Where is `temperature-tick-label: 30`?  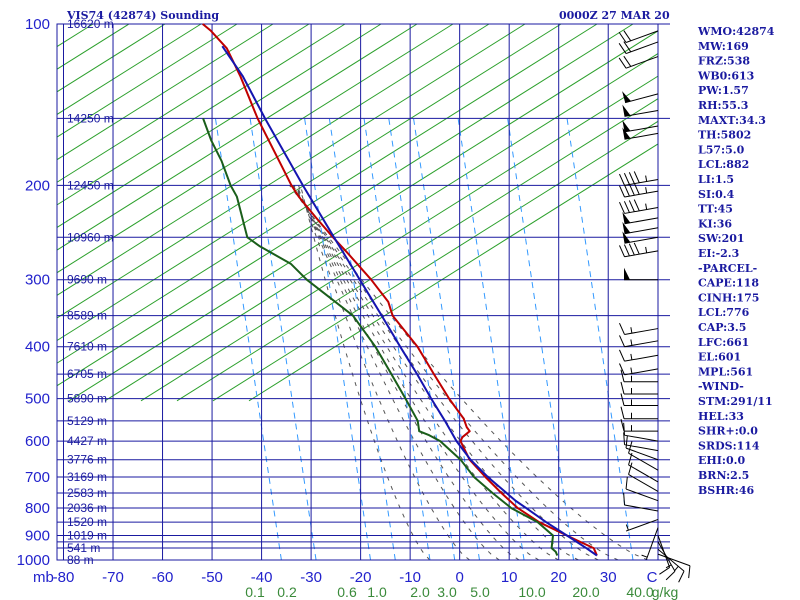
temperature-tick-label: 30 is located at coordinates (608, 577).